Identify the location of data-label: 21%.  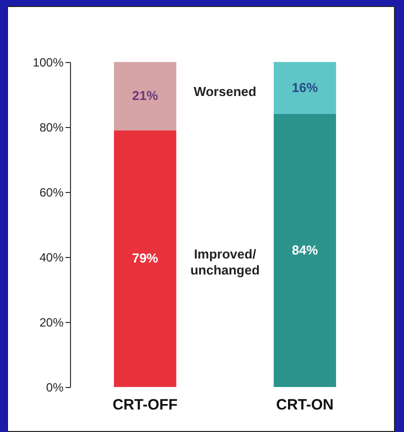
(145, 96).